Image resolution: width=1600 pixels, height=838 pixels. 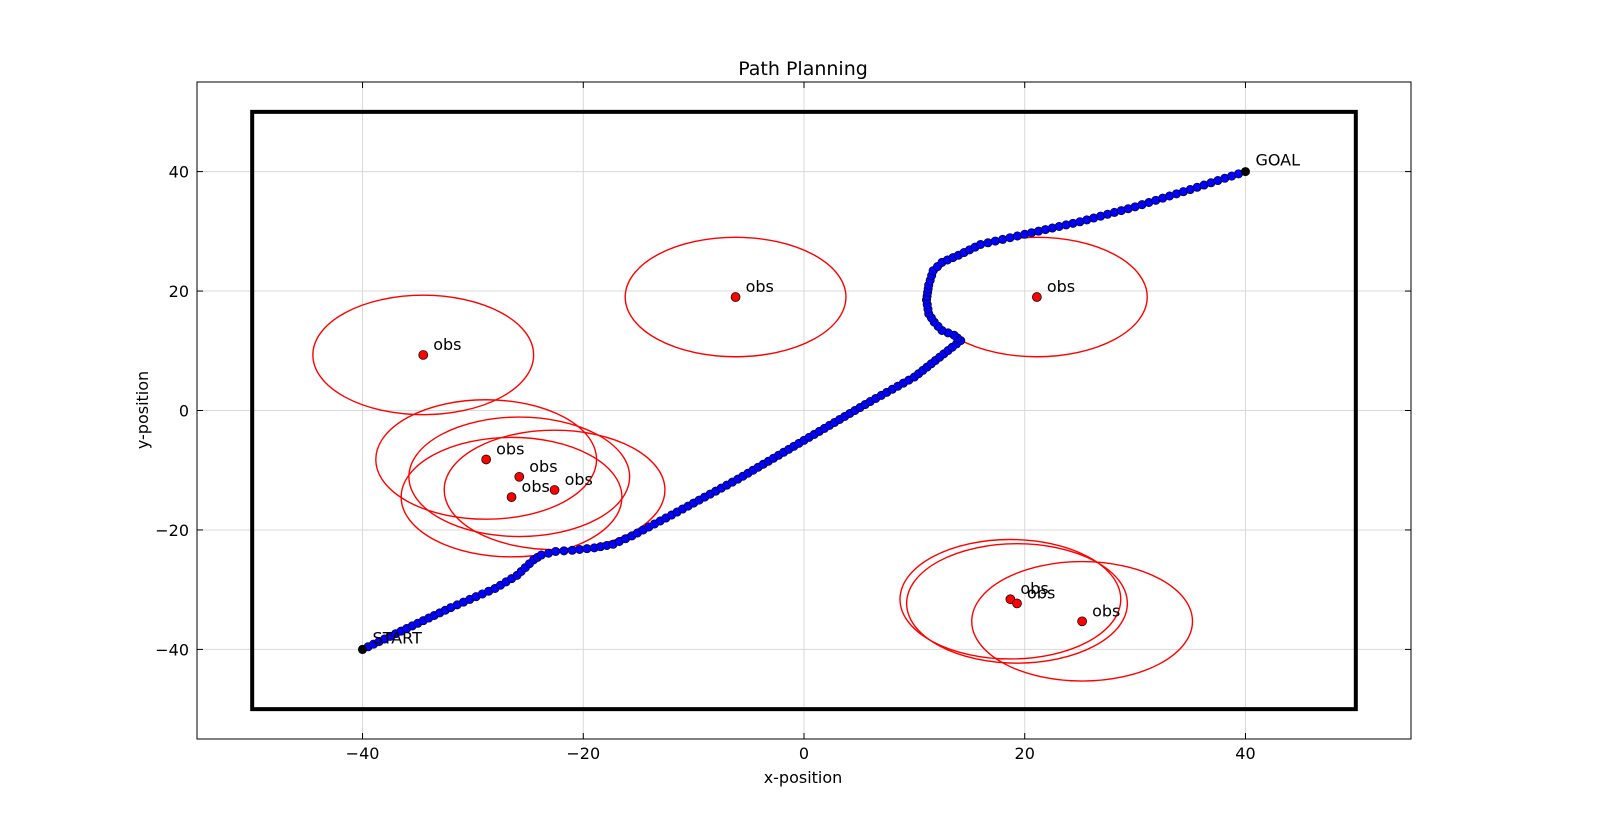 What do you see at coordinates (184, 411) in the screenshot?
I see `y-tick-label: 0` at bounding box center [184, 411].